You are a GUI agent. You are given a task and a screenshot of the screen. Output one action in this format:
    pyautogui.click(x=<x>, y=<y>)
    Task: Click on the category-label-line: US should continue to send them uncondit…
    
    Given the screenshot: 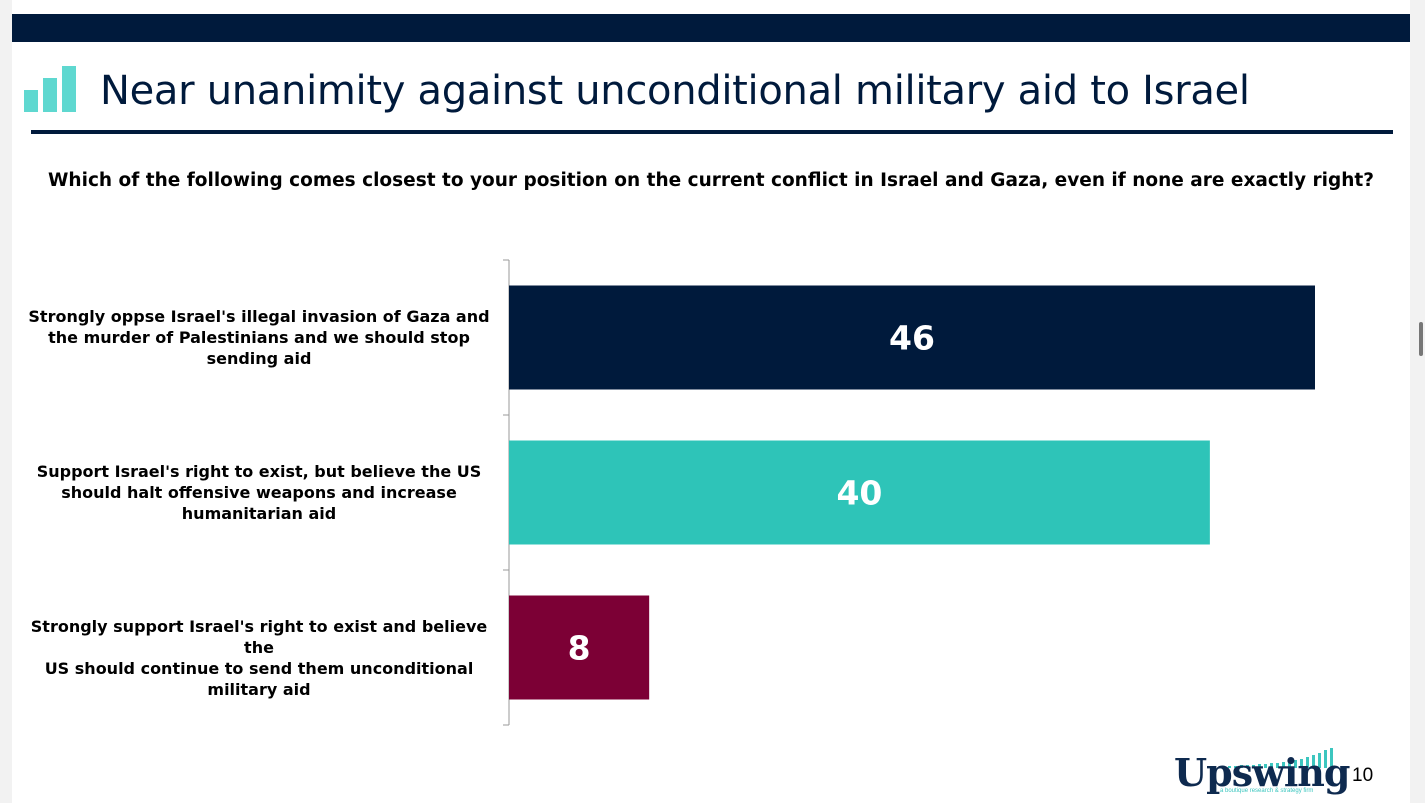 What is the action you would take?
    pyautogui.click(x=259, y=668)
    